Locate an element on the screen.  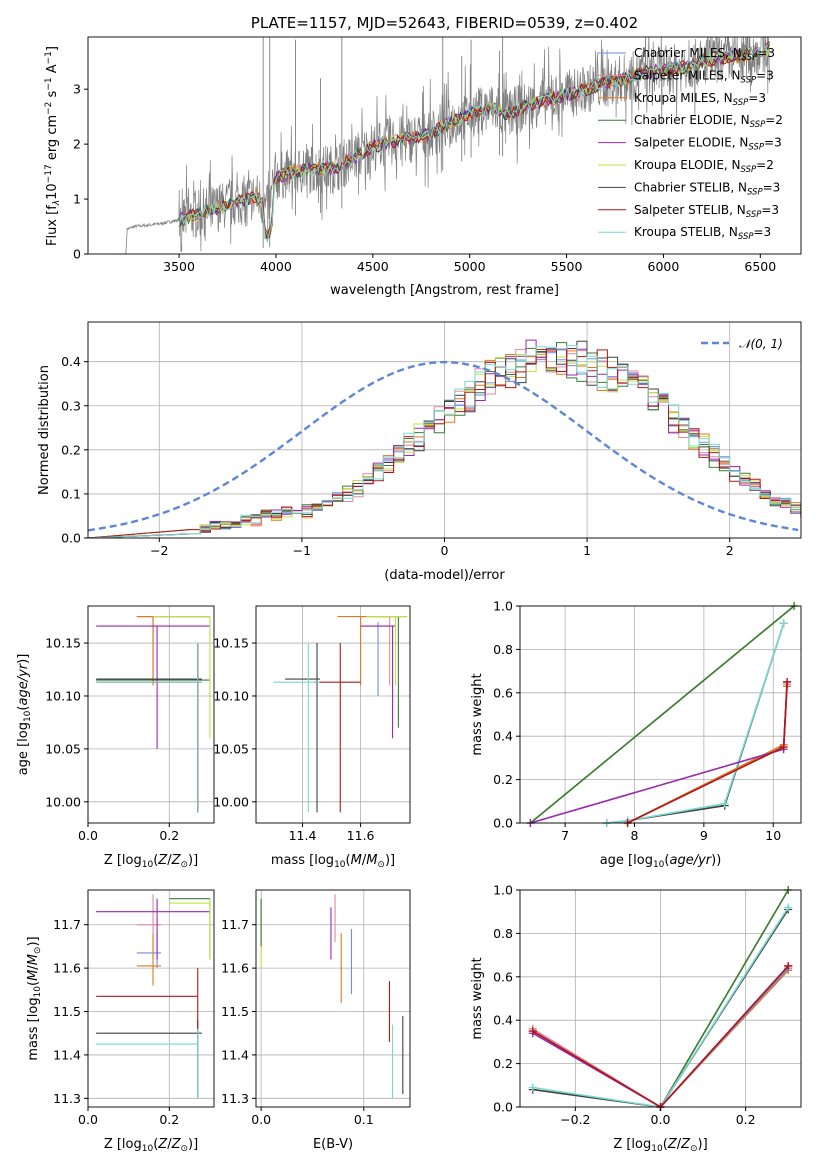
legend-entry: Salpeter STELIB, NSSP=3 is located at coordinates (706, 211).